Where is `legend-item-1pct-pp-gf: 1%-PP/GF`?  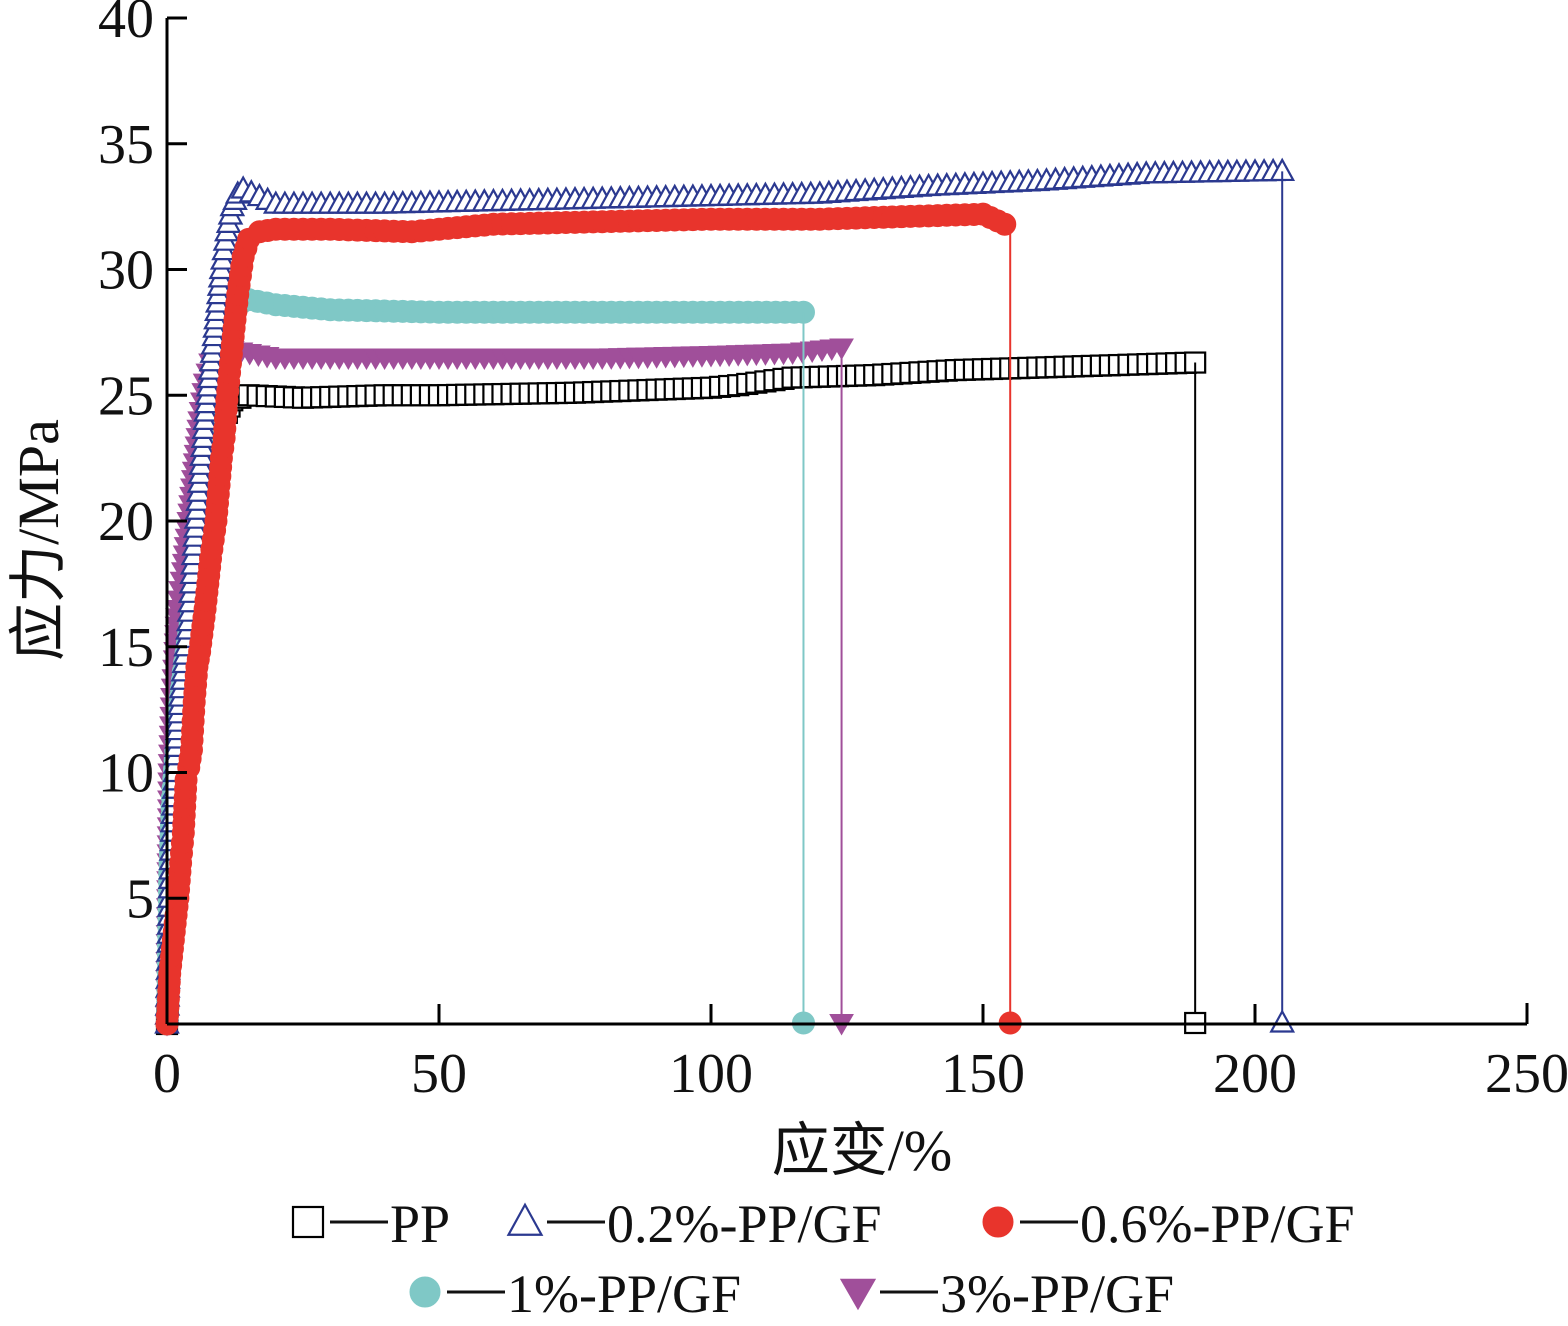 legend-item-1pct-pp-gf: 1%-PP/GF is located at coordinates (575, 1294).